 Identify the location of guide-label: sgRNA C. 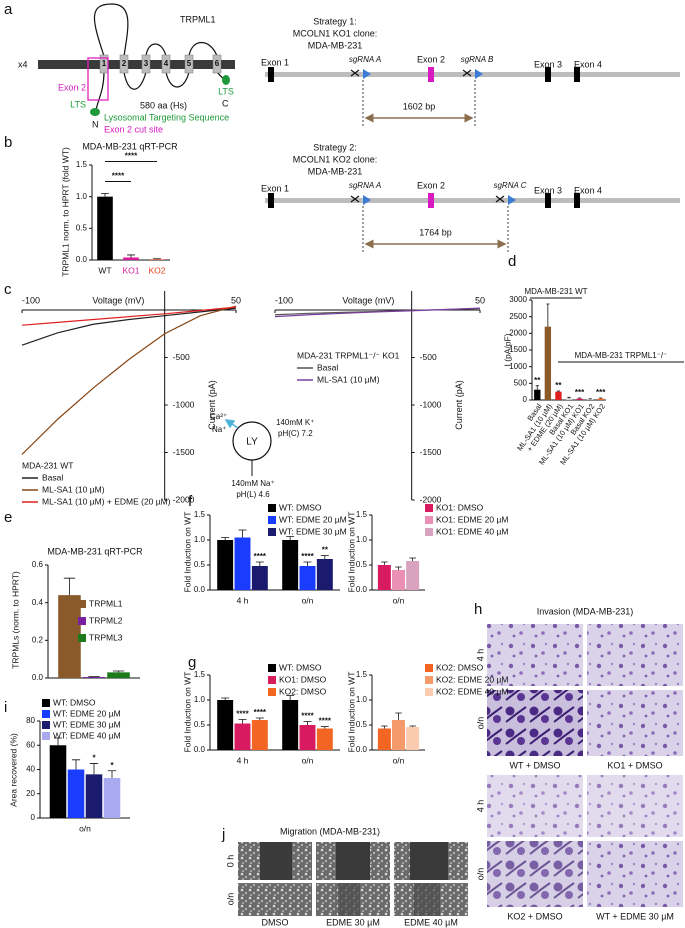
(509, 185).